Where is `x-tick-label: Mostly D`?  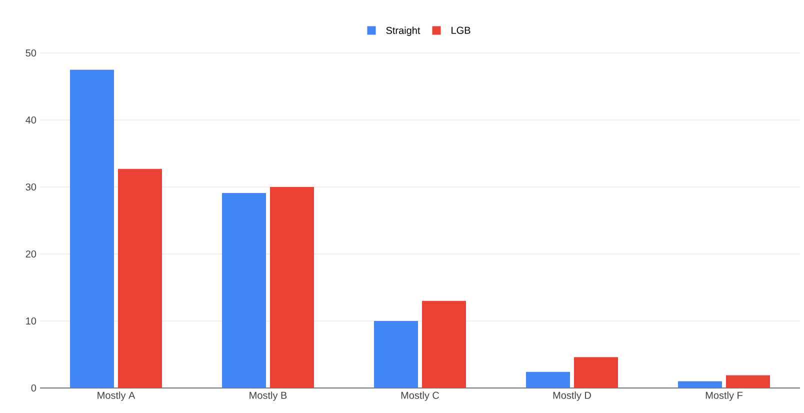
x-tick-label: Mostly D is located at coordinates (572, 396).